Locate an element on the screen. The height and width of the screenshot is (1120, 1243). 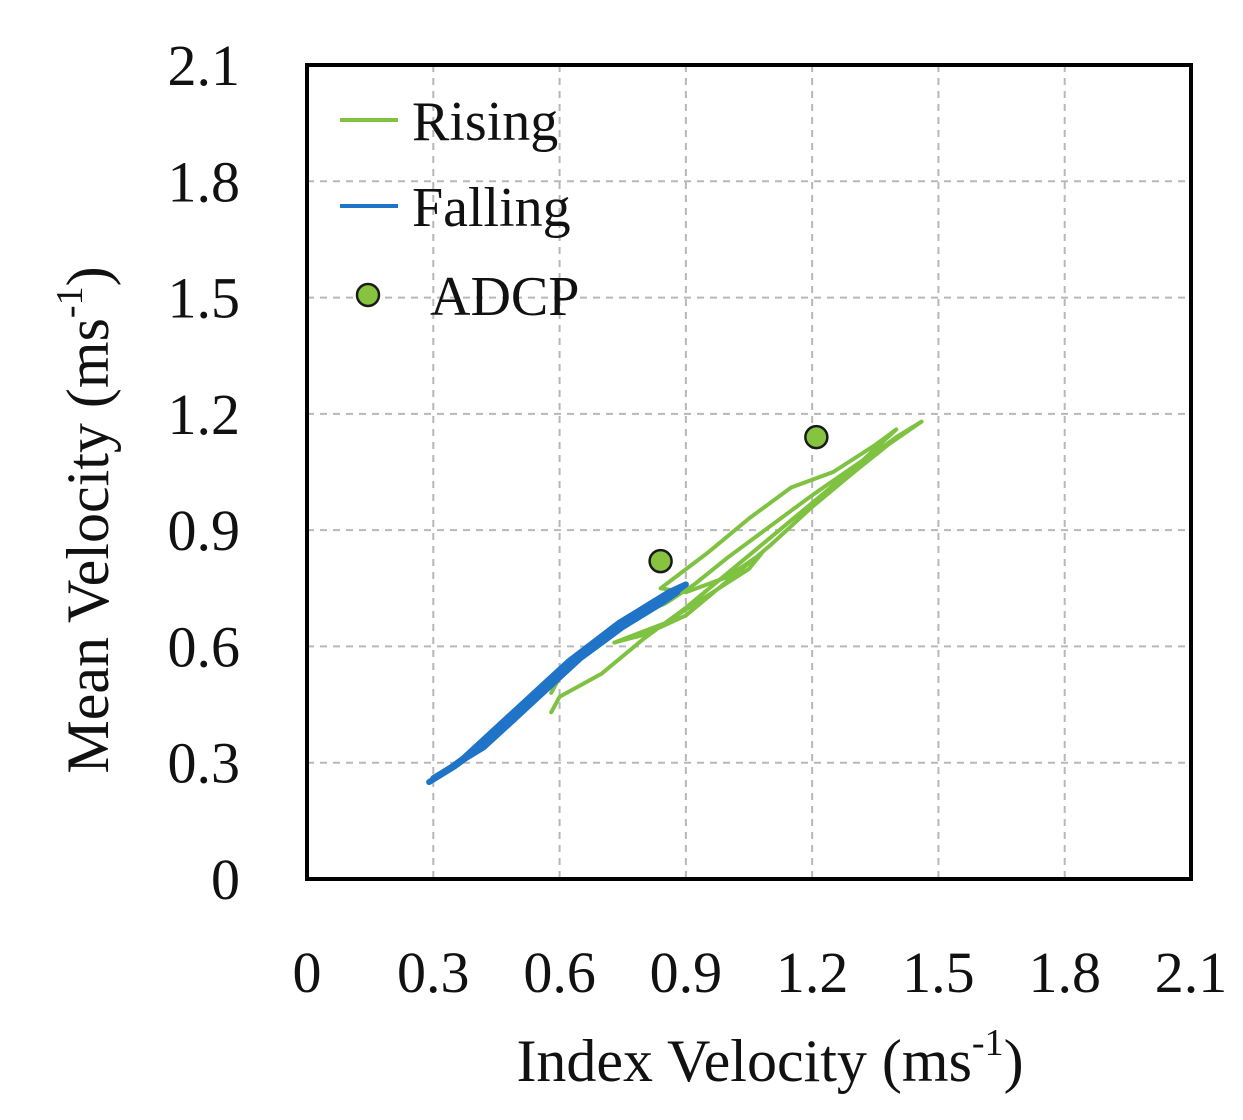
legend-label-adcp: ADCP is located at coordinates (504, 297).